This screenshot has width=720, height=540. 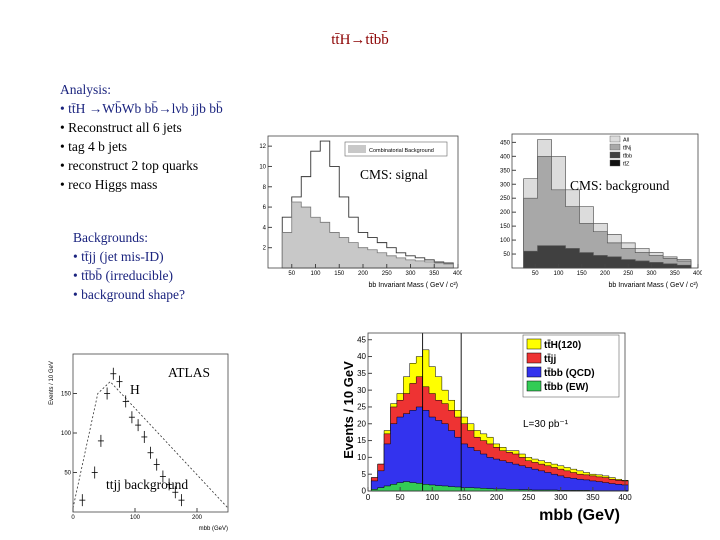 I want to click on y-tick-label: 40, so click(x=361, y=356).